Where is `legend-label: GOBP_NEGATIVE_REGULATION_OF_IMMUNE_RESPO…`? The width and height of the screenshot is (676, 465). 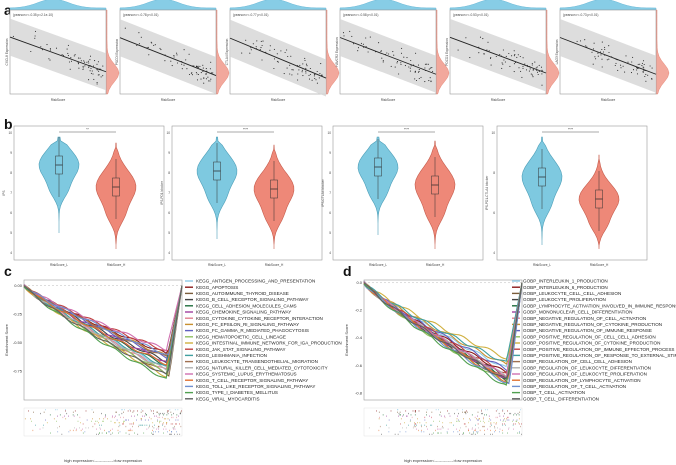
legend-label: GOBP_NEGATIVE_REGULATION_OF_IMMUNE_RESPO… is located at coordinates (587, 330).